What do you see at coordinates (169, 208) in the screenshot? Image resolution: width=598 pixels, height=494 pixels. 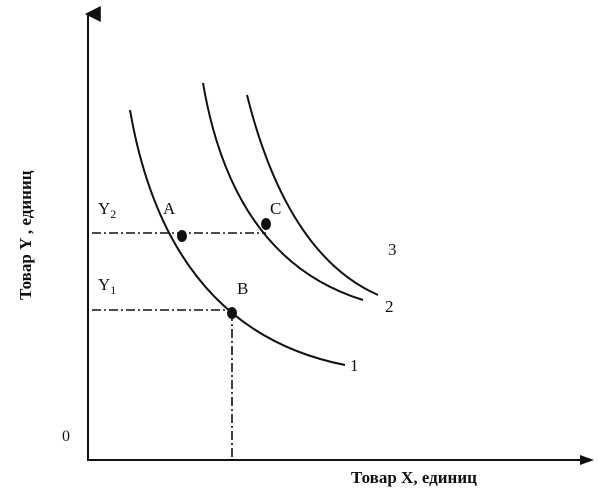 I see `point-a-label: A` at bounding box center [169, 208].